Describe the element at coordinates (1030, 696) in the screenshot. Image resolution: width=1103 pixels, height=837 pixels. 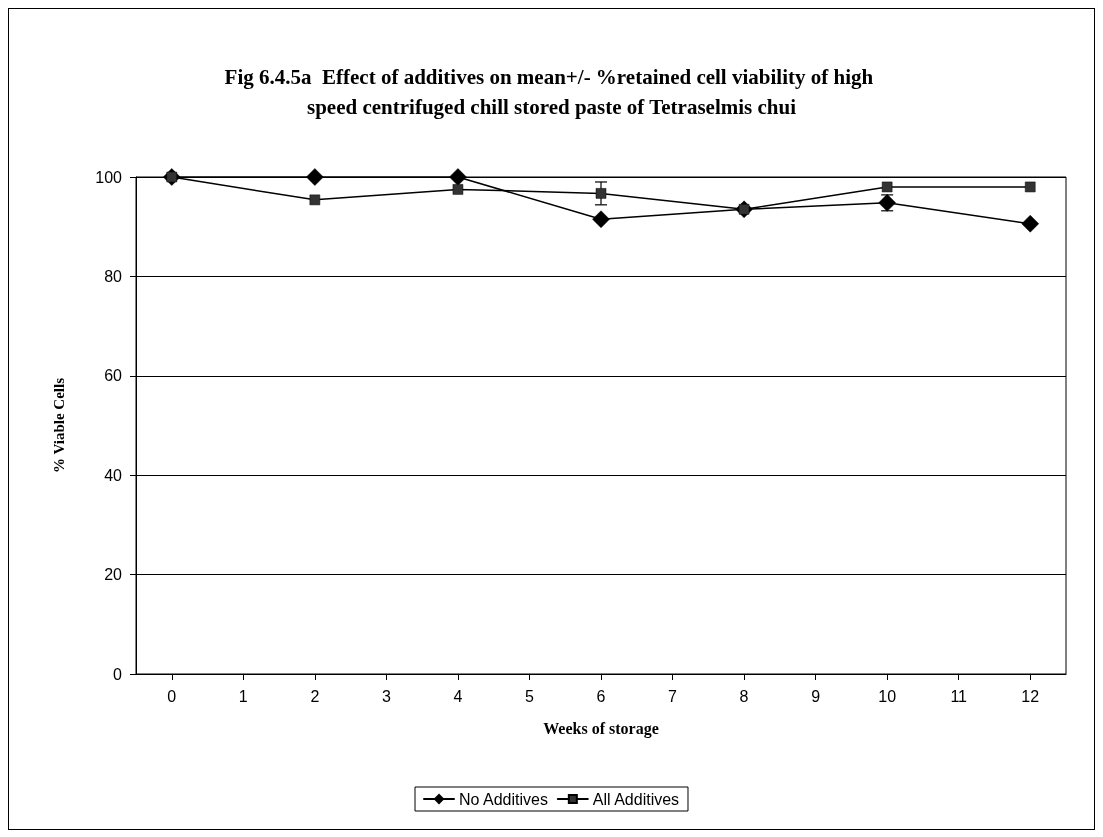
I see `x-tick-label: 12` at that location.